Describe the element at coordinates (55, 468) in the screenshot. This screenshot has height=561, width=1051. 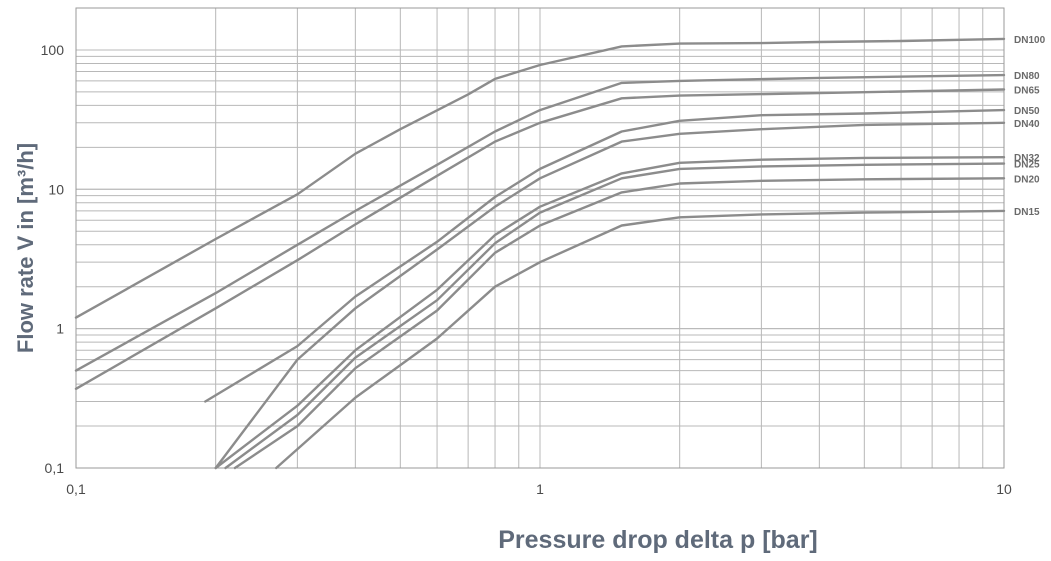
I see `y-tick-label: 0,1` at that location.